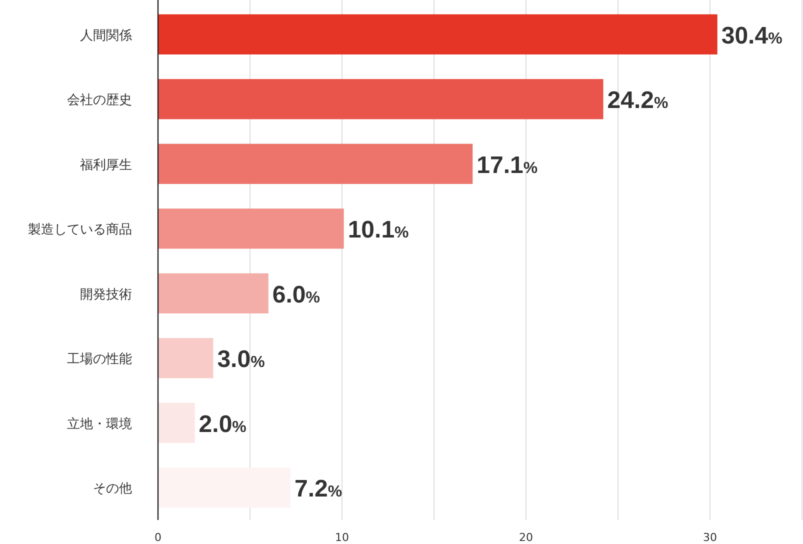 The height and width of the screenshot is (544, 803). Describe the element at coordinates (526, 537) in the screenshot. I see `x-tick-label: 20` at that location.